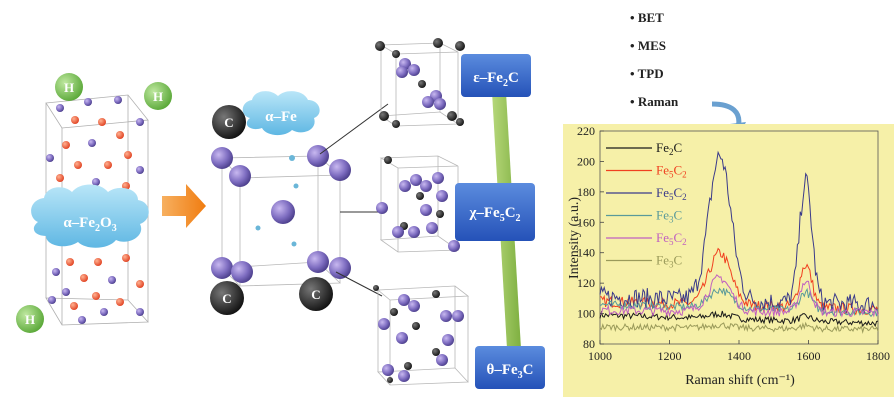 The width and height of the screenshot is (894, 397). Describe the element at coordinates (589, 344) in the screenshot. I see `y-tick-label: 80` at that location.